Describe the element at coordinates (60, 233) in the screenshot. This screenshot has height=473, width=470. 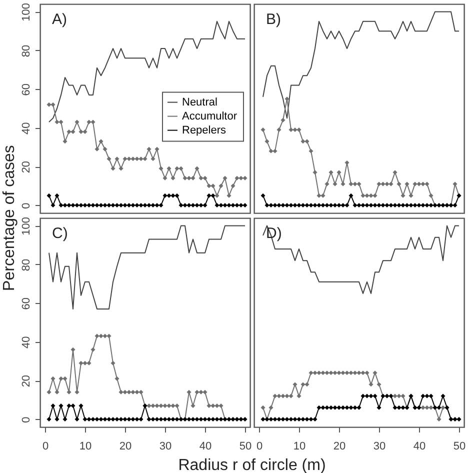
I see `text: C)` at that location.